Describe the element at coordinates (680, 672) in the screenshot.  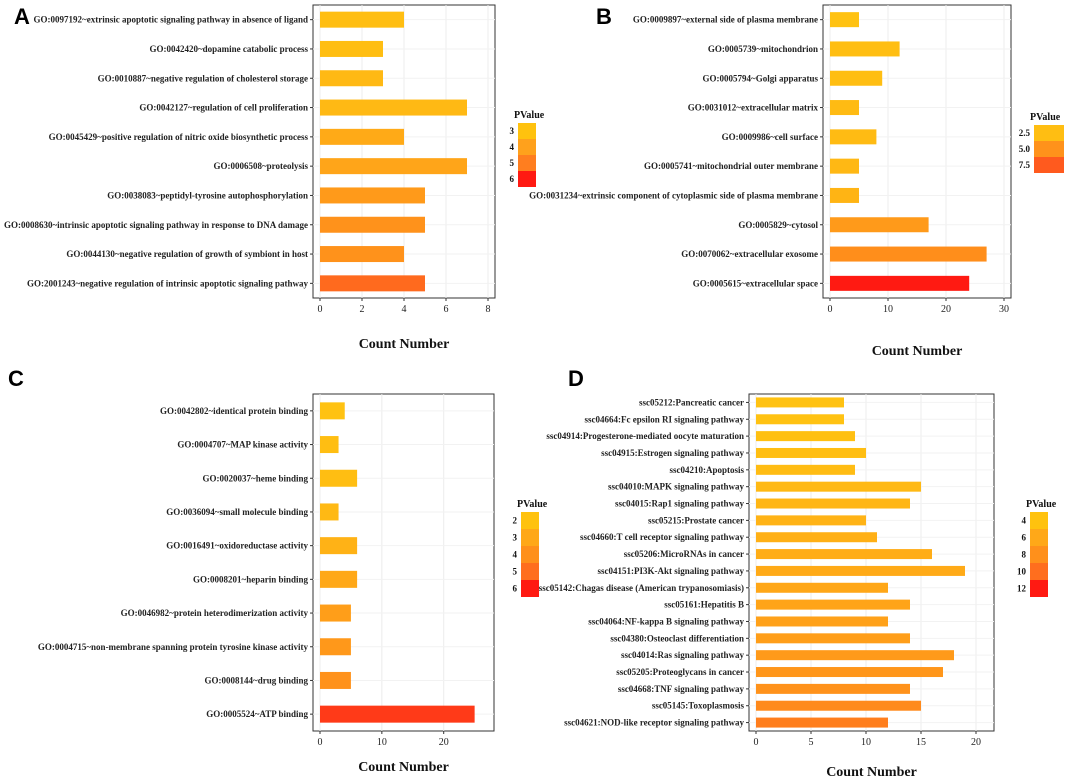
I see `category-label: ssc05205:Proteoglycans in cancer` at that location.